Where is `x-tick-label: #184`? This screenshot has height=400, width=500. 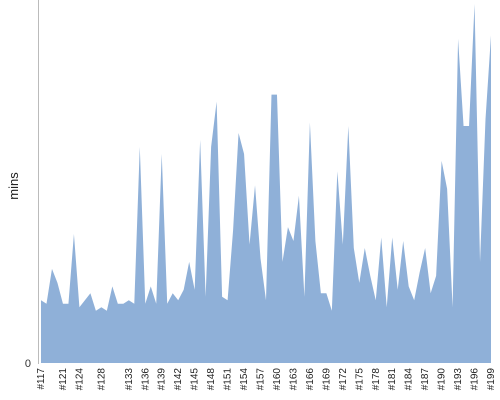
x-tick-label: #184 is located at coordinates (409, 379).